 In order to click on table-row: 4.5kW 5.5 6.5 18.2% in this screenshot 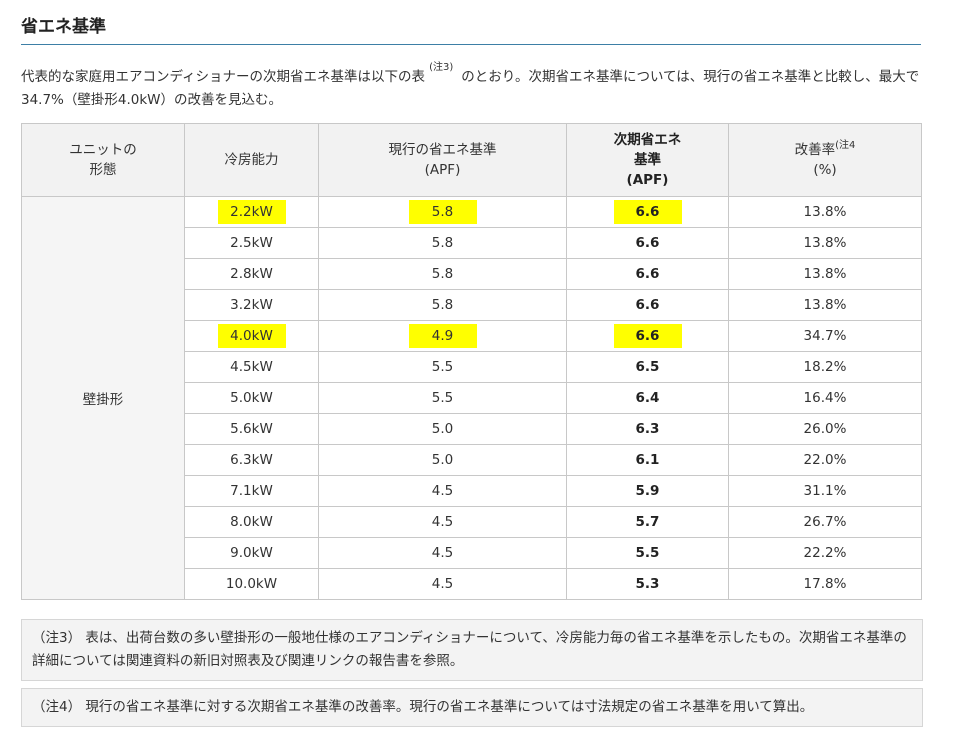, I will do `click(472, 367)`.